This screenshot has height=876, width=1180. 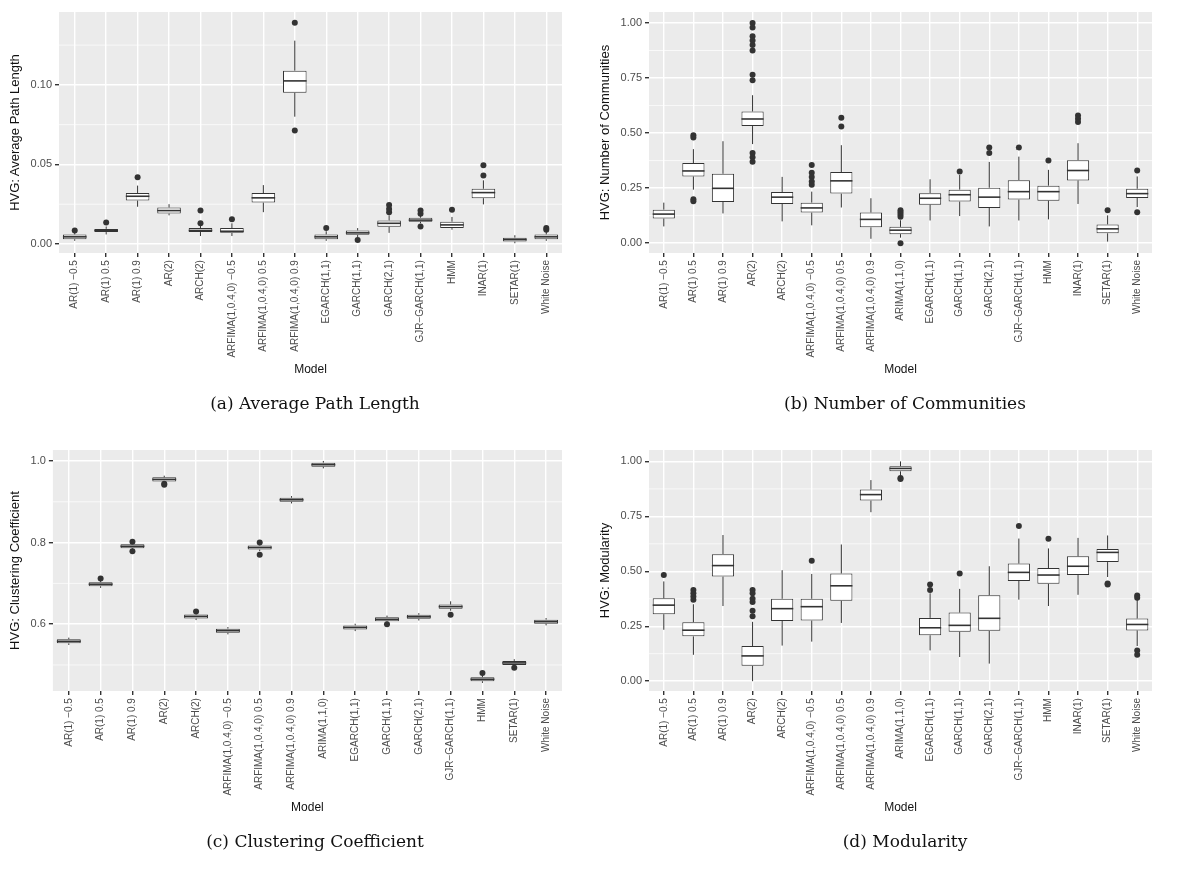 What do you see at coordinates (41, 83) in the screenshot?
I see `y-tick-label: 0.10` at bounding box center [41, 83].